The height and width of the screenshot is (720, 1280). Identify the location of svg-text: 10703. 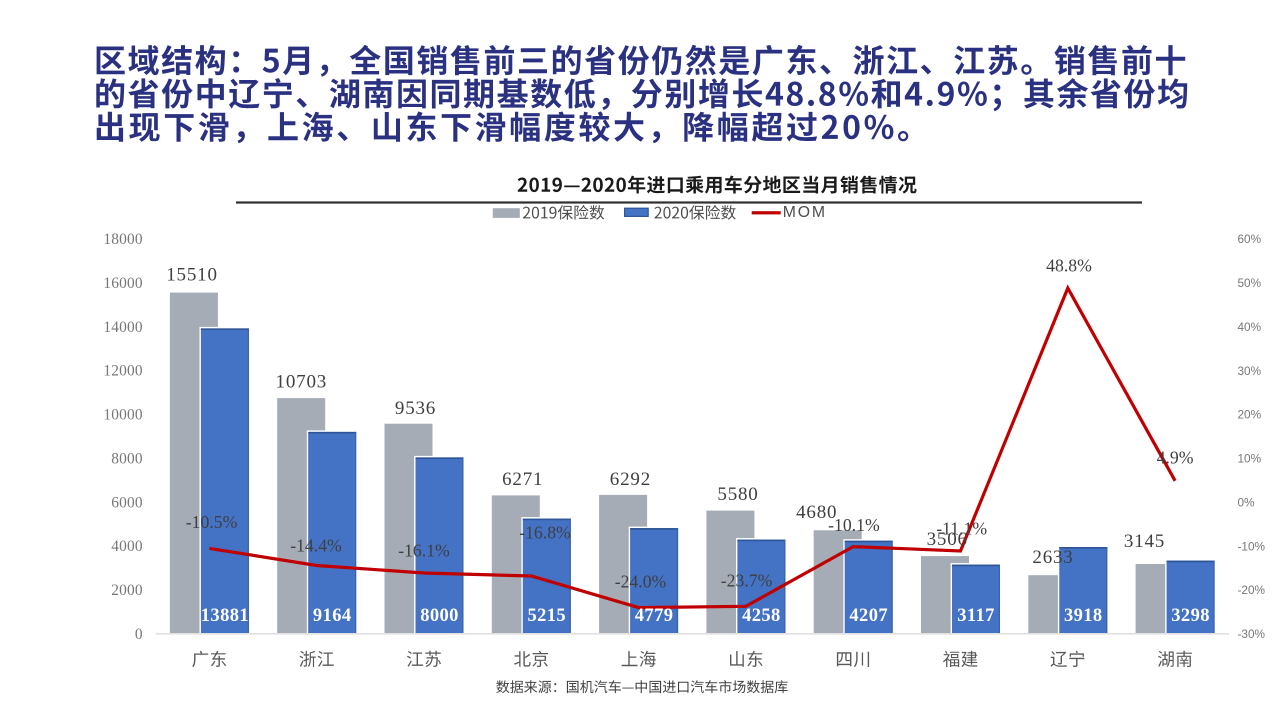
(302, 381).